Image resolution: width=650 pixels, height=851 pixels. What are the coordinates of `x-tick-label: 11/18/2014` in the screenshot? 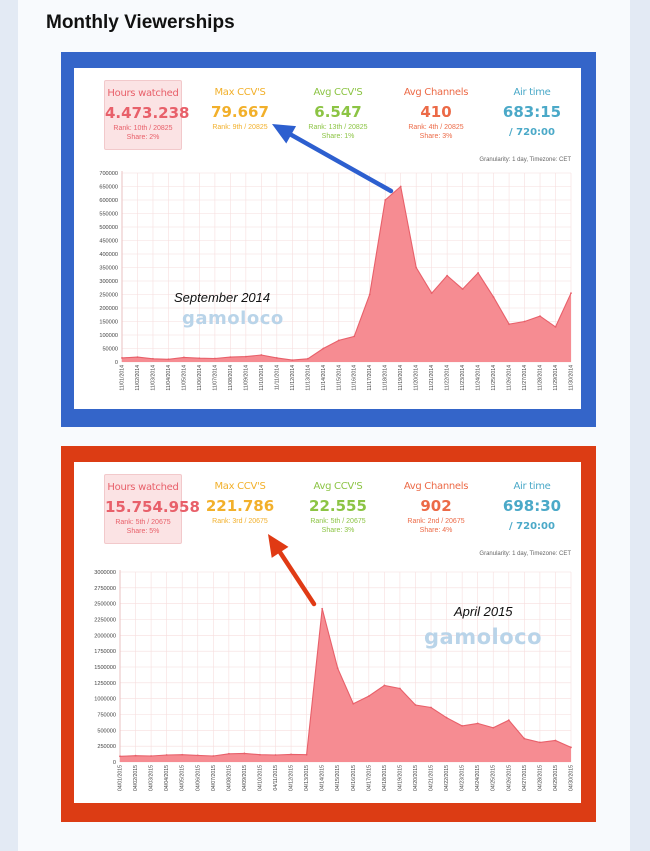 It's located at (386, 378).